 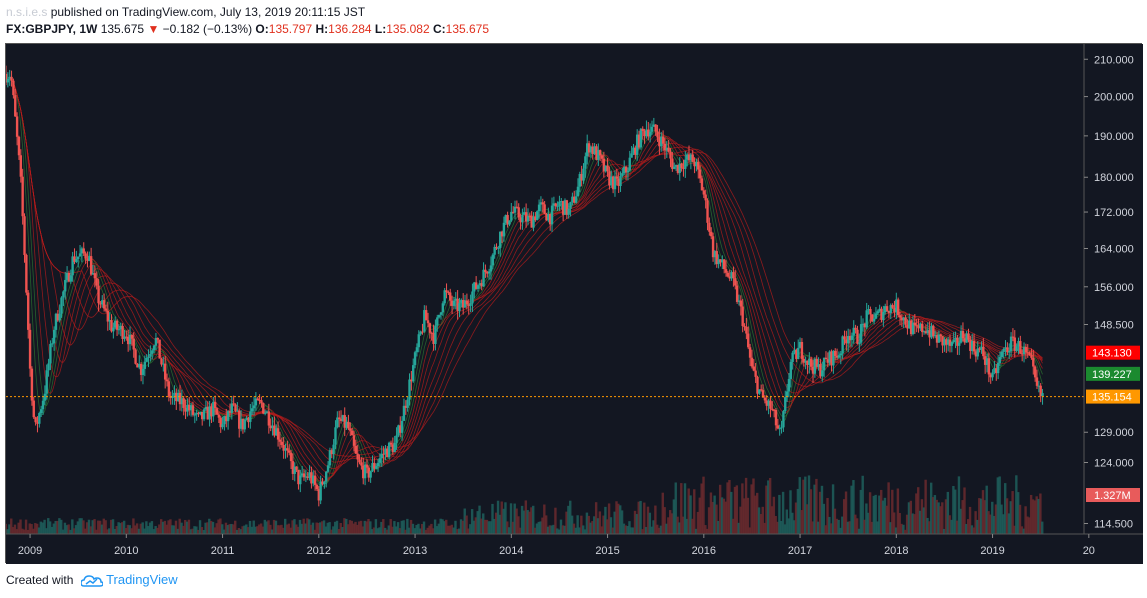 What do you see at coordinates (142, 579) in the screenshot?
I see `tradingview-brand: TradingView` at bounding box center [142, 579].